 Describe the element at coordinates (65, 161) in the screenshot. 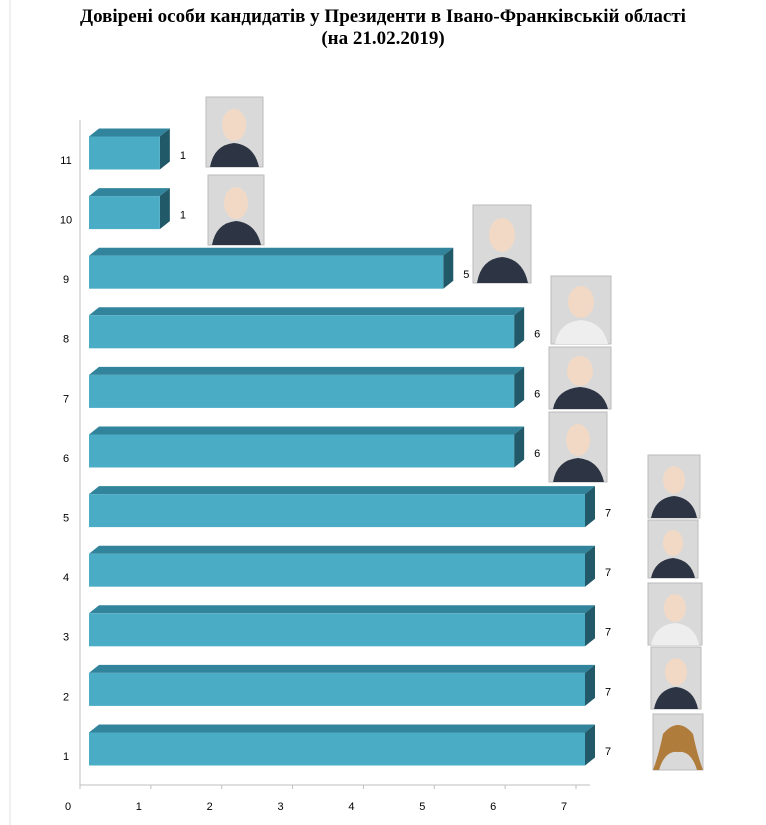

I see `y-tick-label: 11` at that location.